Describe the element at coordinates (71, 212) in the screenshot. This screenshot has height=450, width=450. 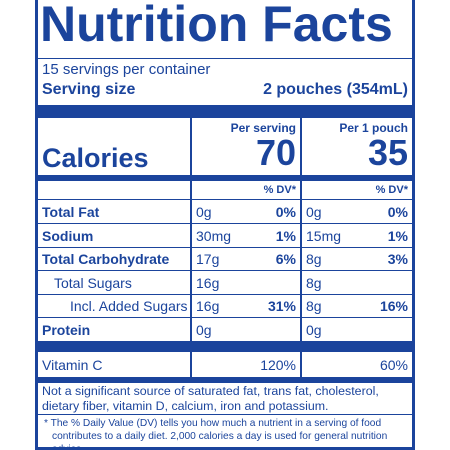
I see `nutrient-name: Total Fat` at that location.